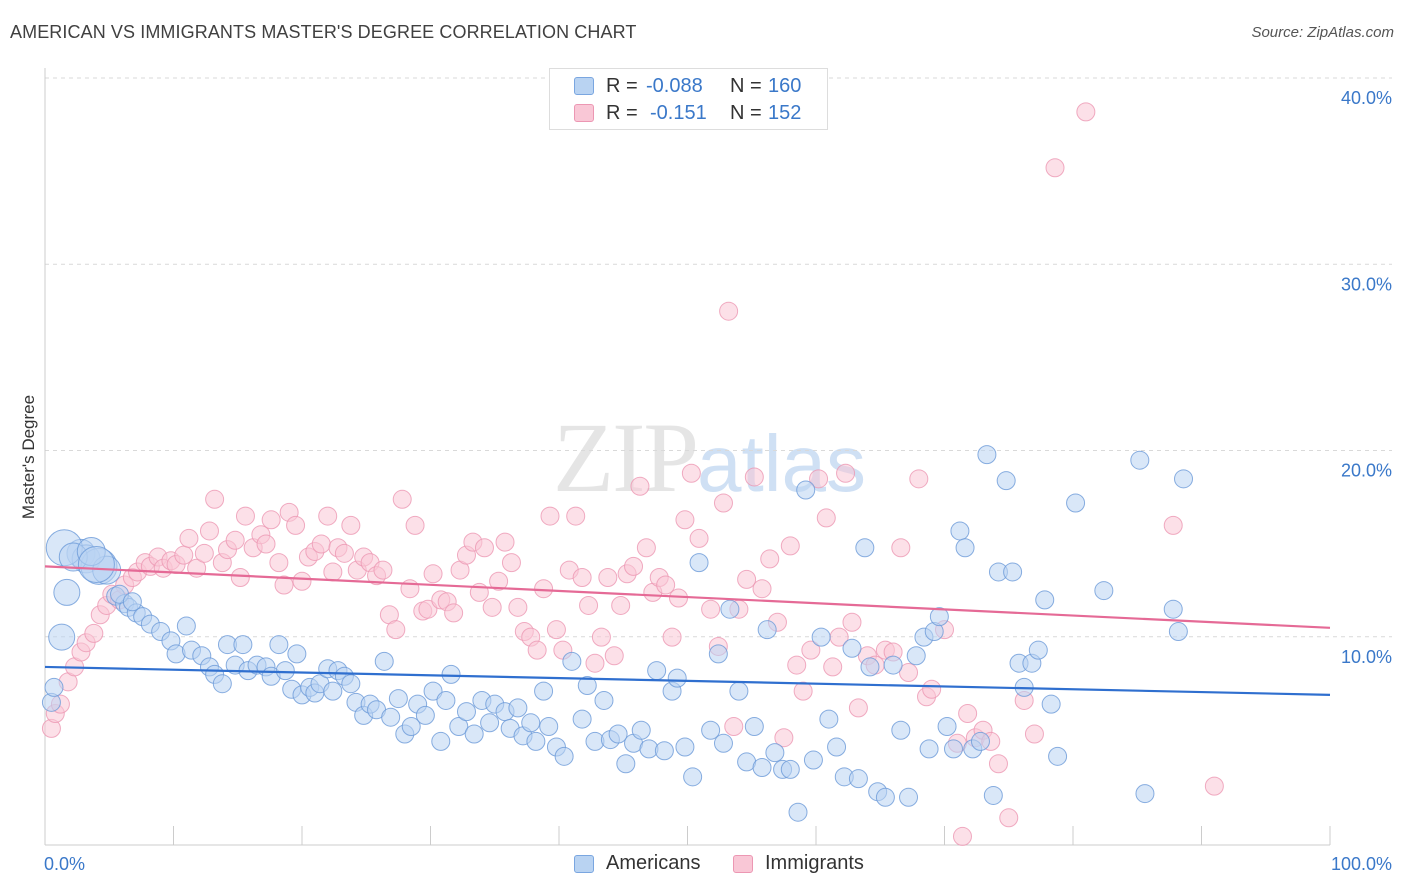  I want to click on y-axis-title: Master's Degree, so click(28, 457).